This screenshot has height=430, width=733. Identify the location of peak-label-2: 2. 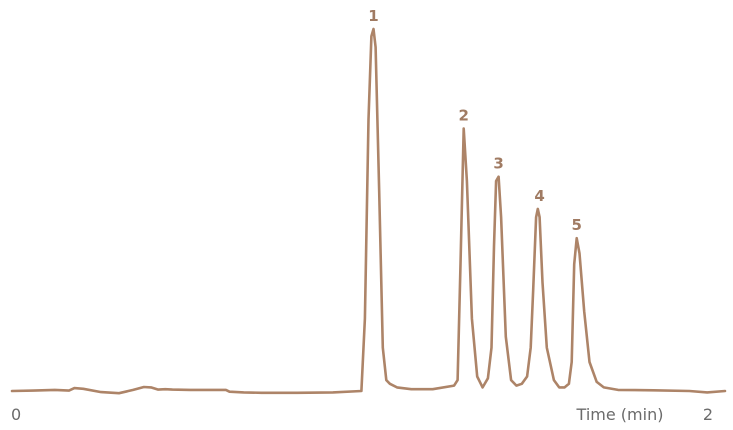
(463, 116).